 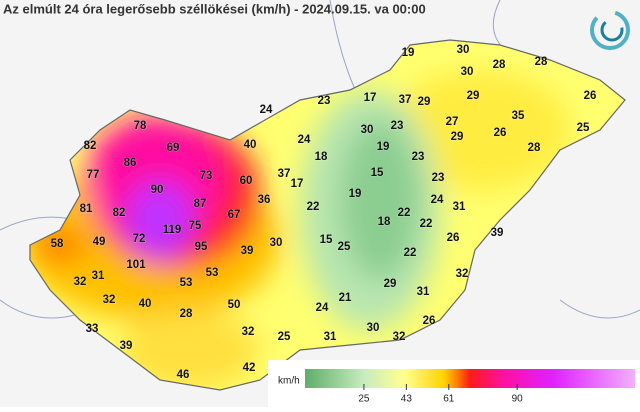 I want to click on station-value: 95, so click(x=201, y=247).